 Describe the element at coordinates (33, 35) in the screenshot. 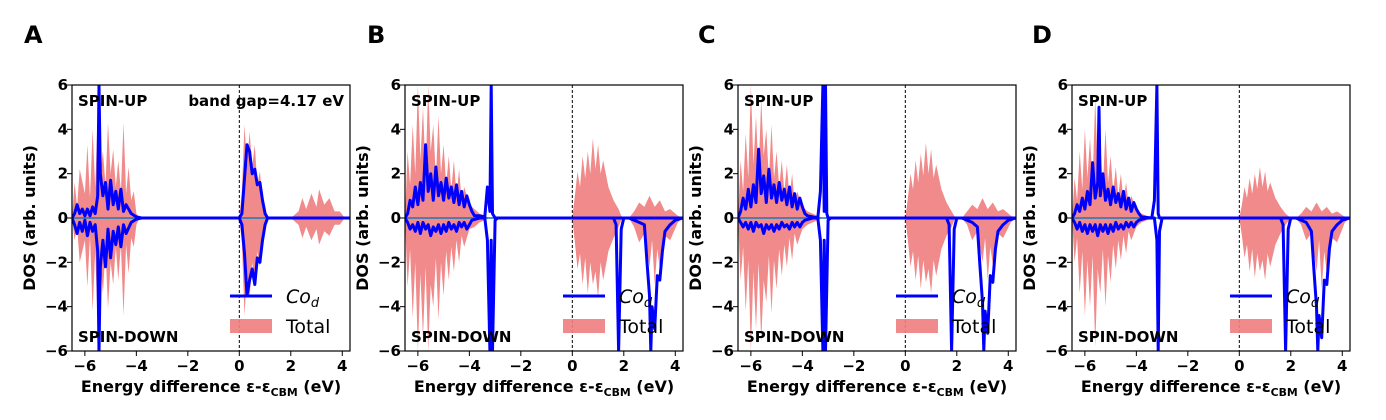

I see `panel-letter: A` at that location.